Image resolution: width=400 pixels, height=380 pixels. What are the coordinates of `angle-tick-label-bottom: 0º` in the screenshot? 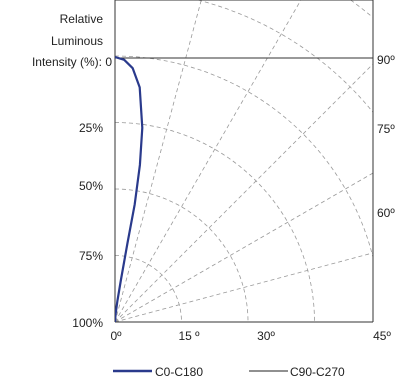 It's located at (116, 336).